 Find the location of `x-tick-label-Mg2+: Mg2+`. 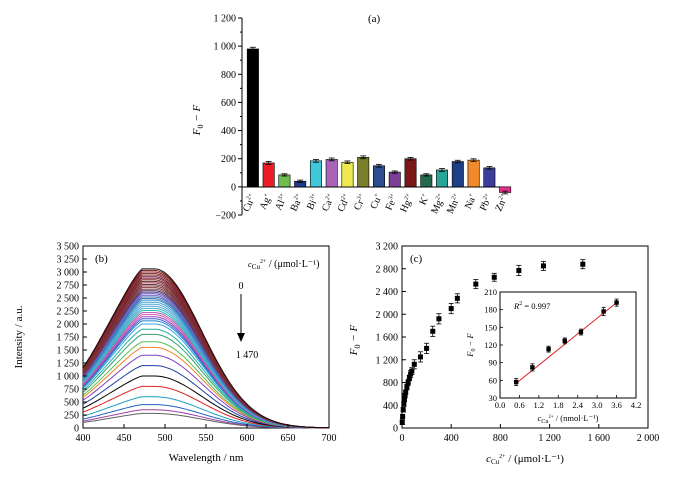

x-tick-label-Mg2+: Mg2+ is located at coordinates (438, 204).